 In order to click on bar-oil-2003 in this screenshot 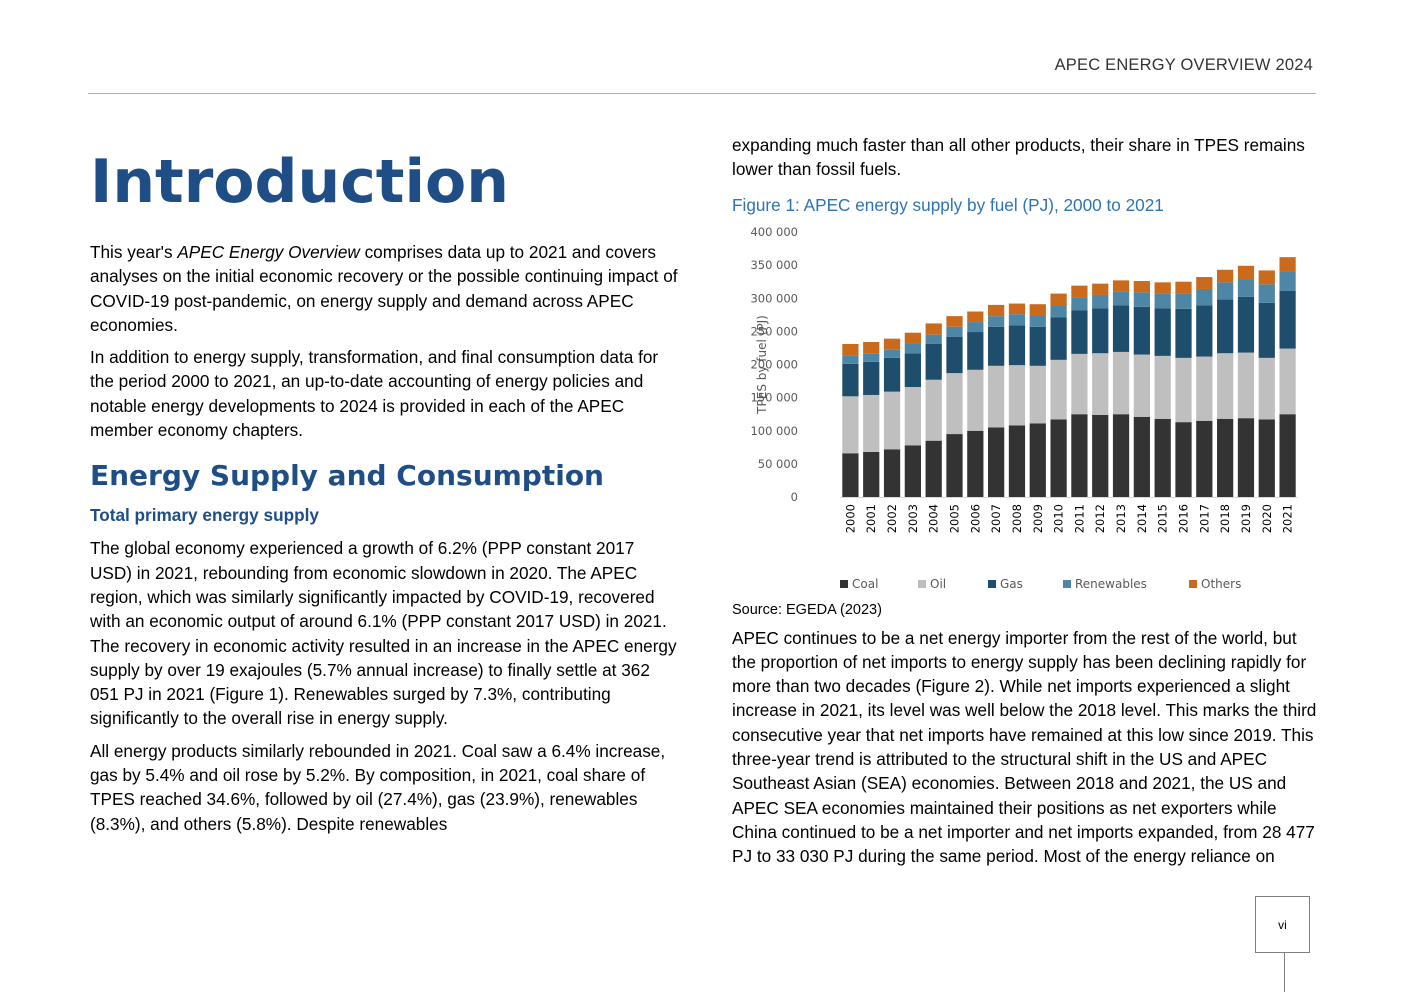, I will do `click(912, 415)`.